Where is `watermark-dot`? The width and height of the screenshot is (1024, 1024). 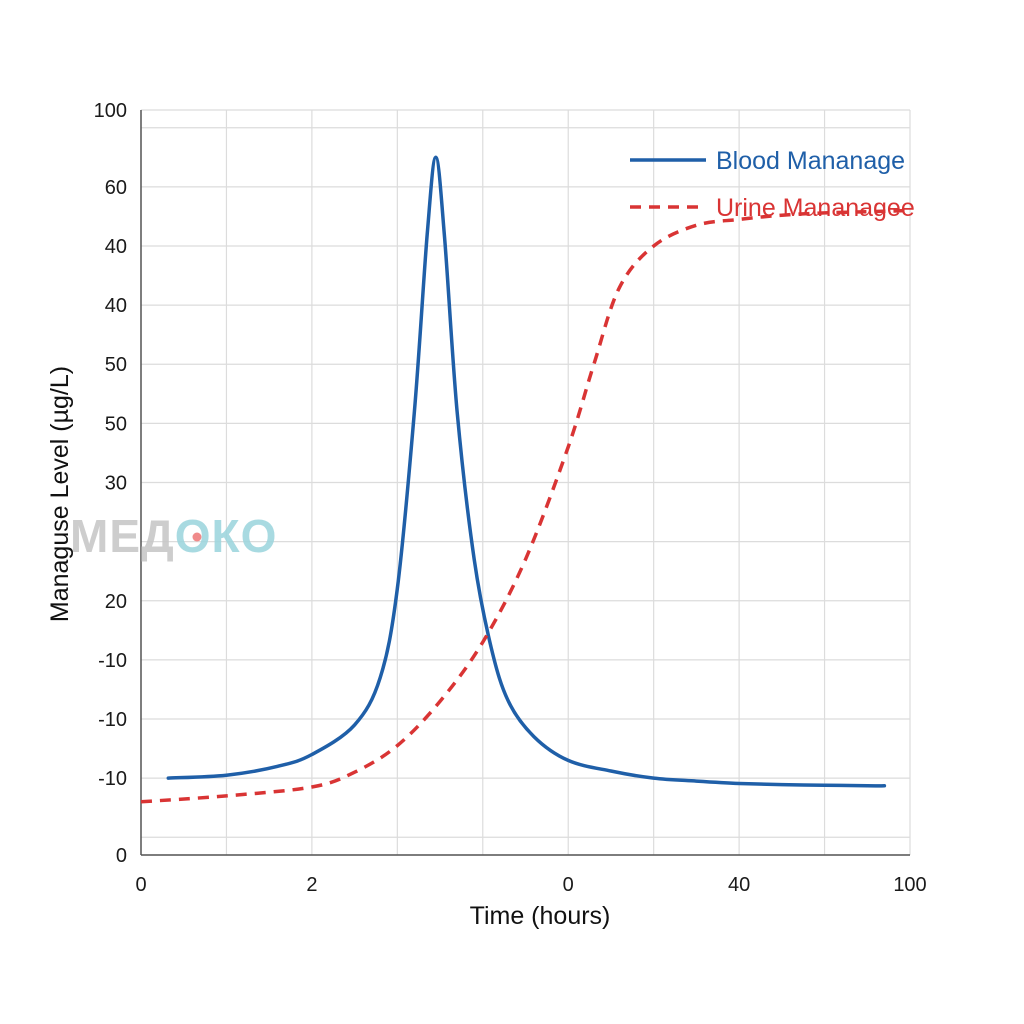
watermark-dot is located at coordinates (197, 537).